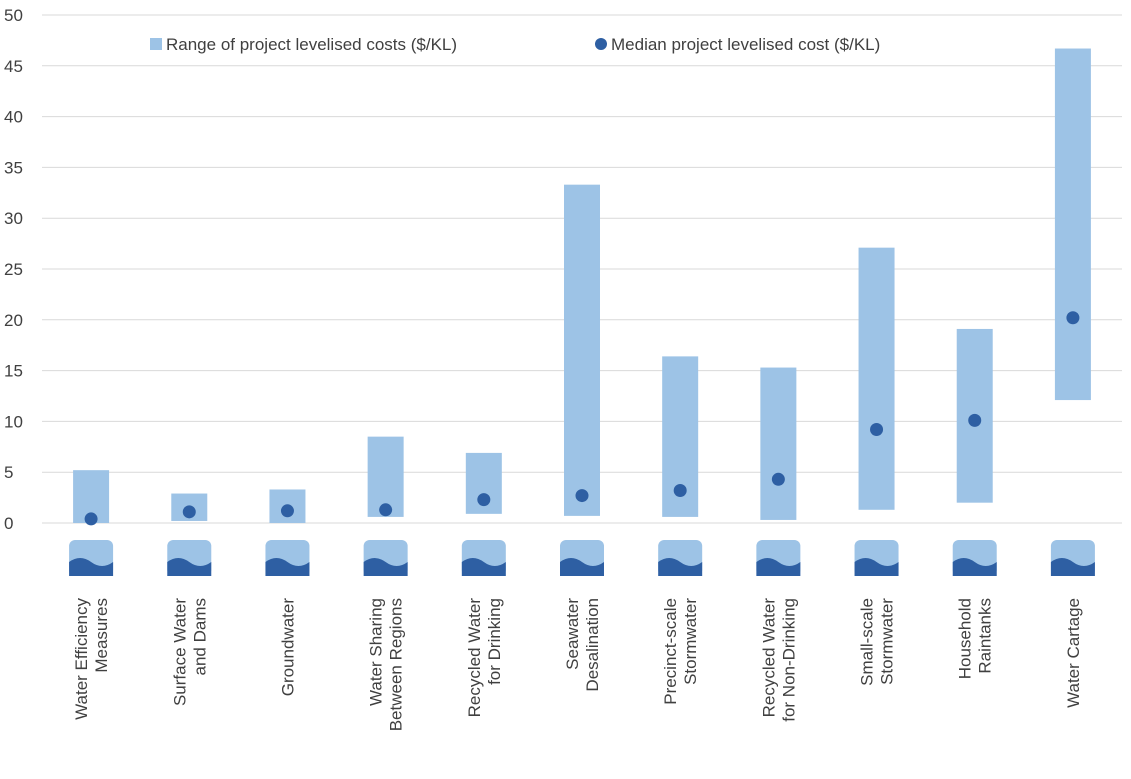  Describe the element at coordinates (13, 320) in the screenshot. I see `y-tick-label: 20` at that location.